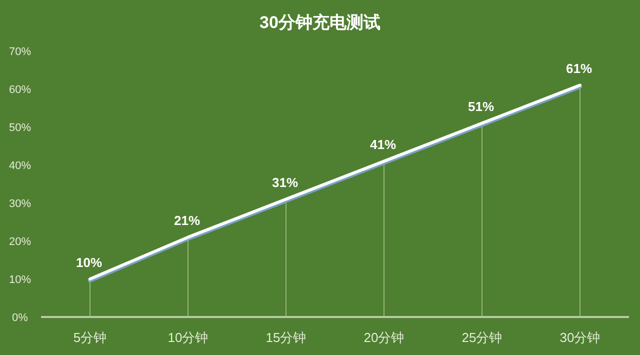 The height and width of the screenshot is (355, 640). What do you see at coordinates (20, 242) in the screenshot?
I see `y-tick-label: 20%` at bounding box center [20, 242].